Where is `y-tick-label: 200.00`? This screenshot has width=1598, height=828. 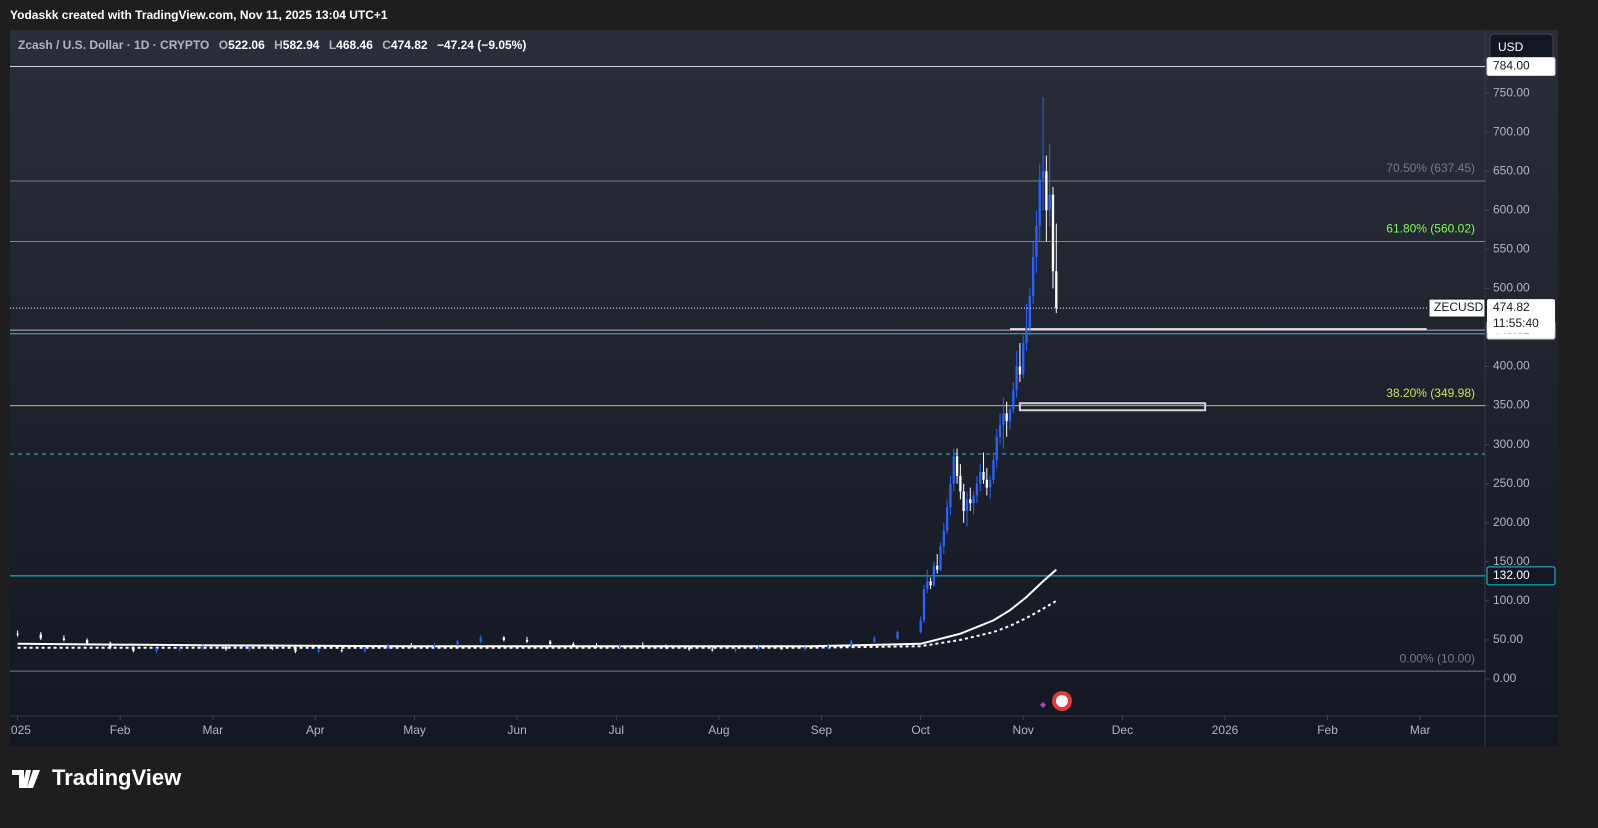 y-tick-label: 200.00 is located at coordinates (1511, 522).